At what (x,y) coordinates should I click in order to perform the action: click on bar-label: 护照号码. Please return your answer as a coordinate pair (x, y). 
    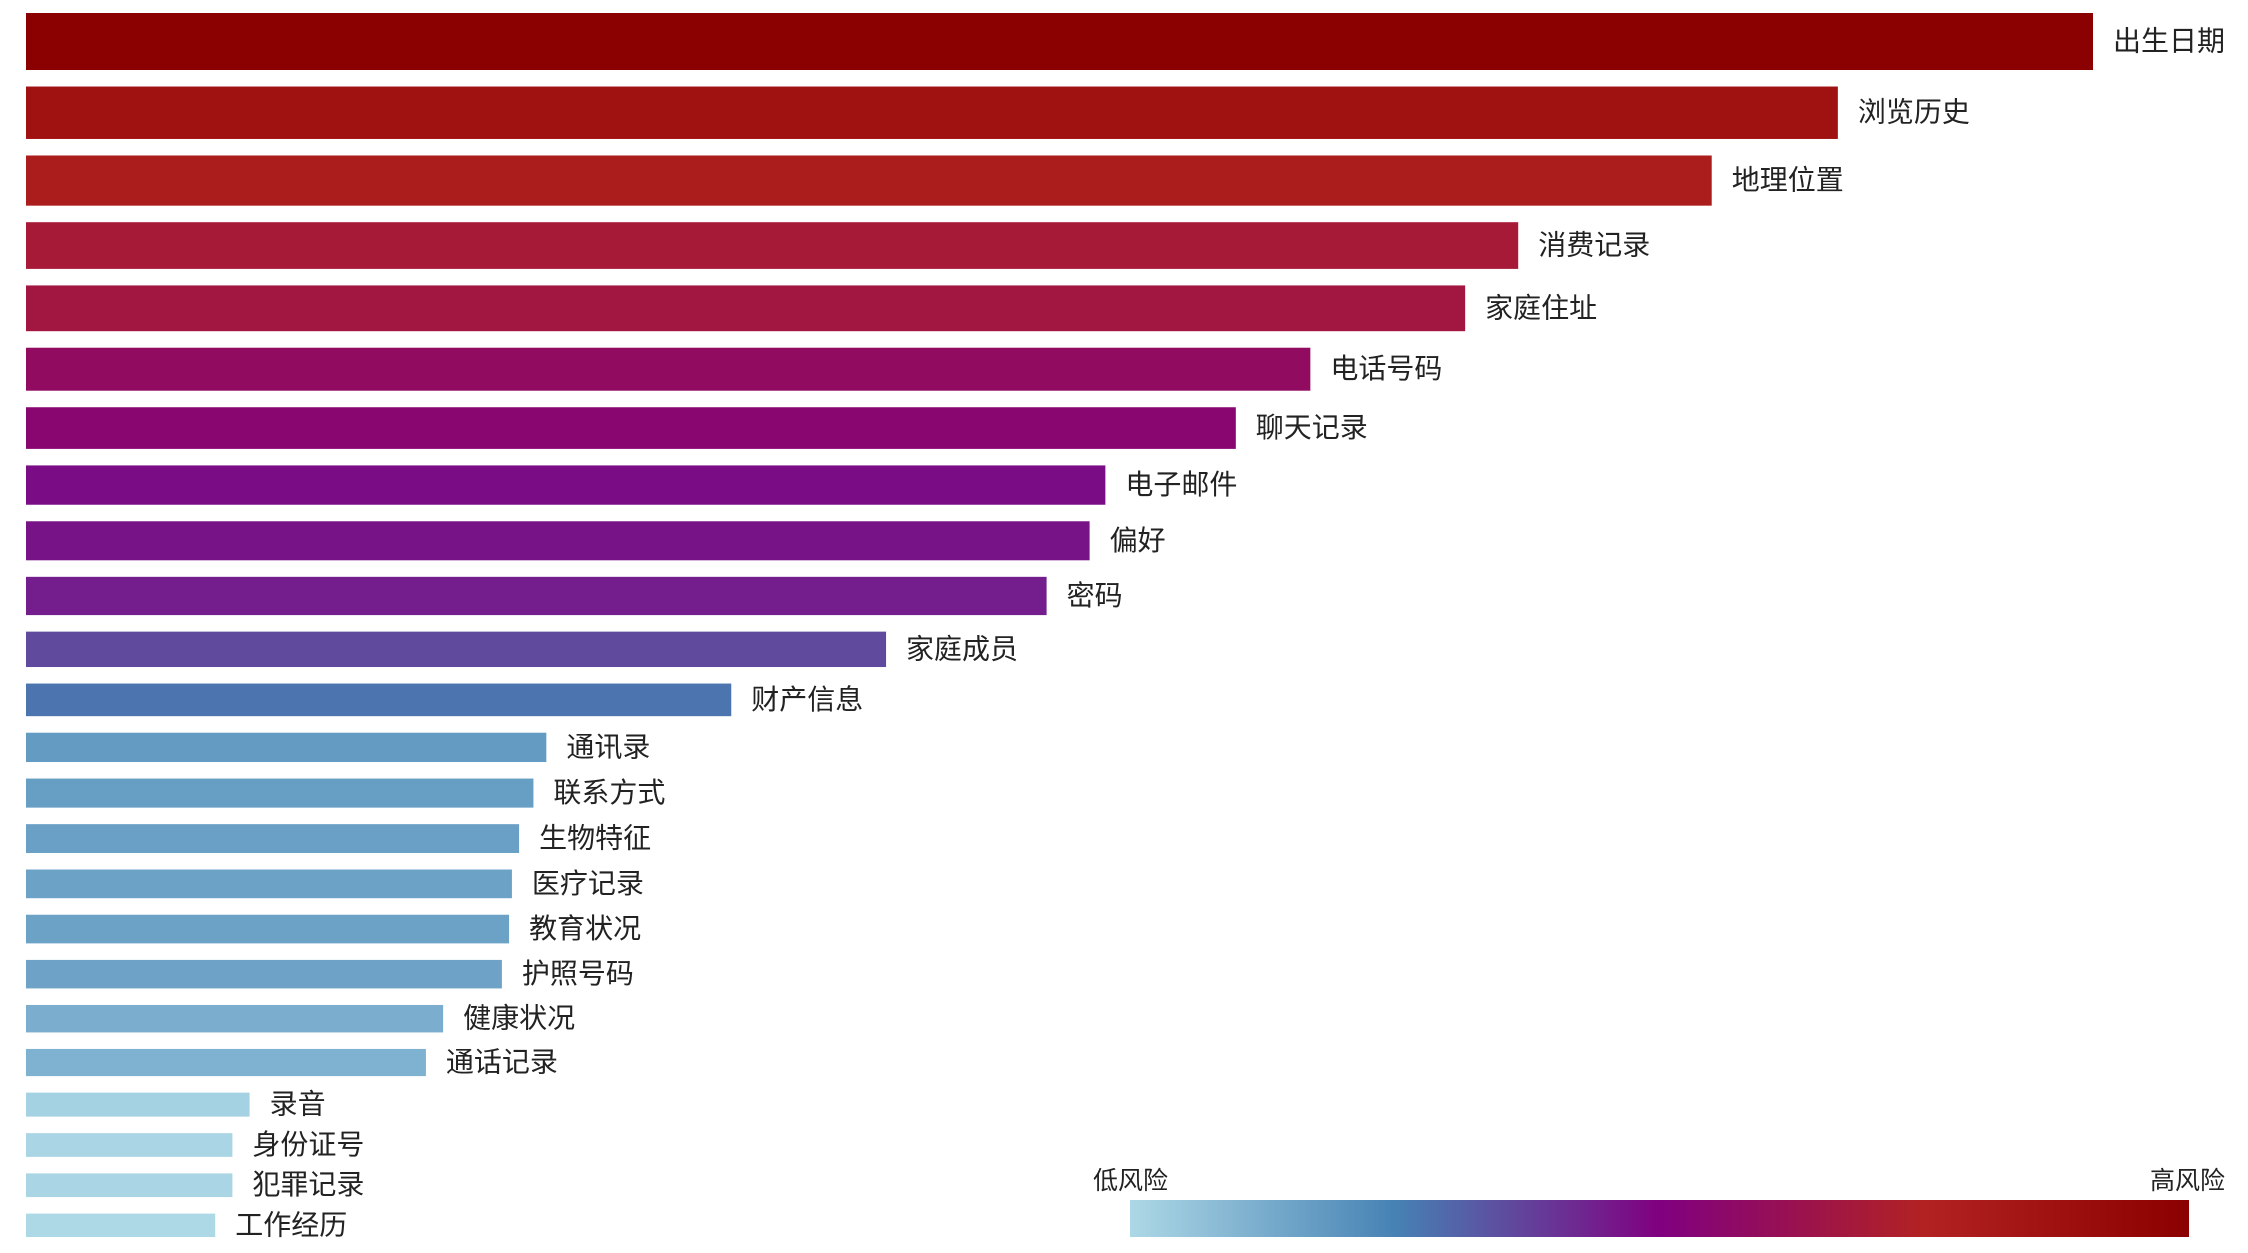
    Looking at the image, I should click on (578, 973).